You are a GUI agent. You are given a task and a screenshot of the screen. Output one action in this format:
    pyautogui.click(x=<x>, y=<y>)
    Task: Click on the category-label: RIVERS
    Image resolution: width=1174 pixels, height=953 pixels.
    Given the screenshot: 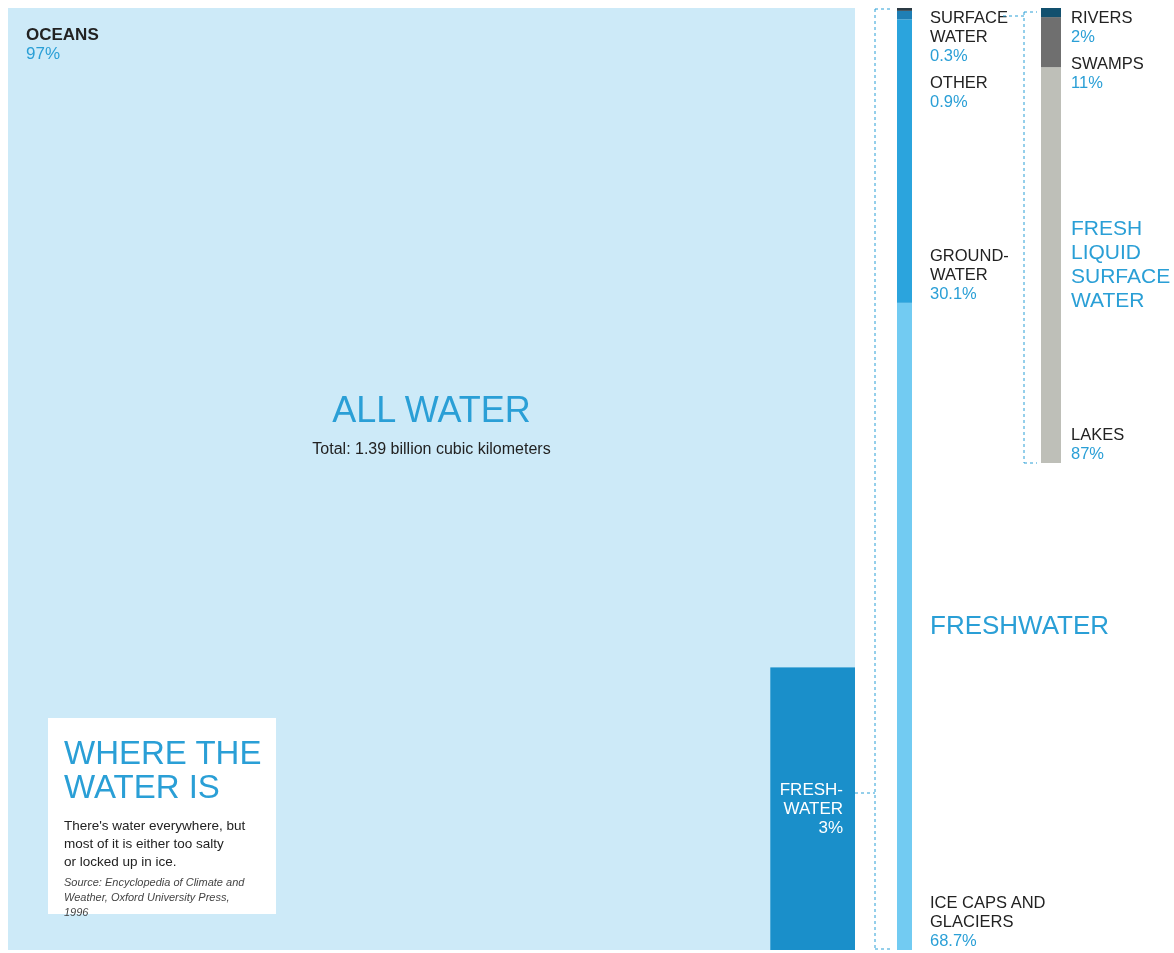 What is the action you would take?
    pyautogui.click(x=1102, y=17)
    